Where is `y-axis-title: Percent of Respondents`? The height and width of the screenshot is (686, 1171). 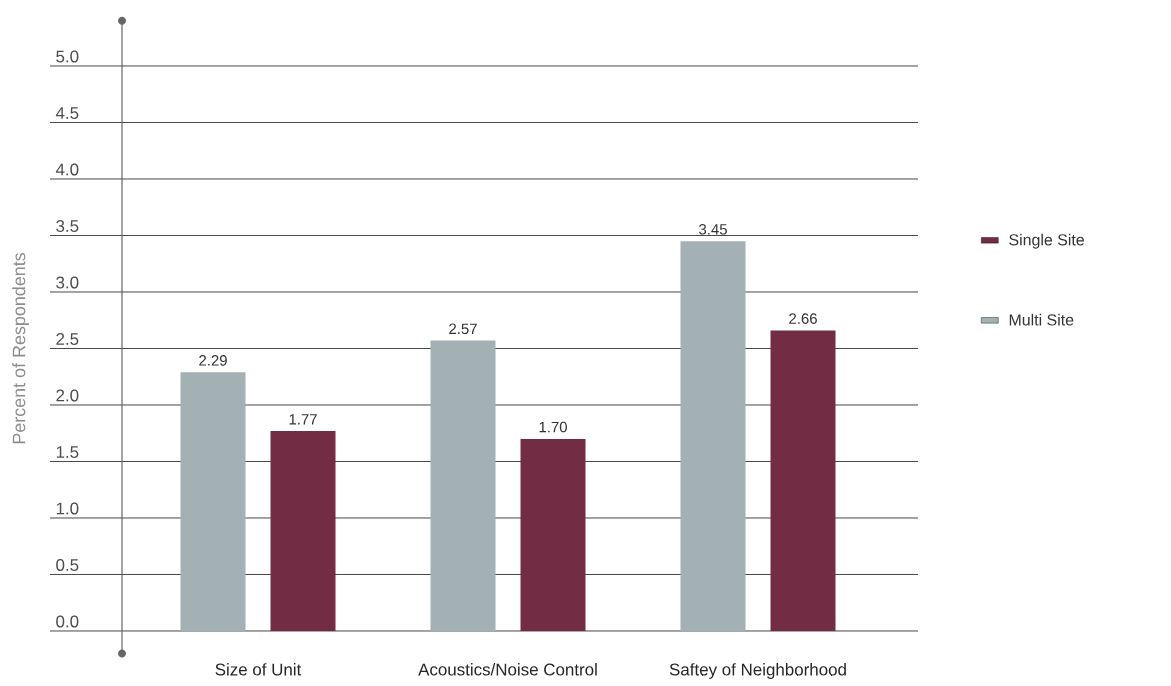 y-axis-title: Percent of Respondents is located at coordinates (20, 348).